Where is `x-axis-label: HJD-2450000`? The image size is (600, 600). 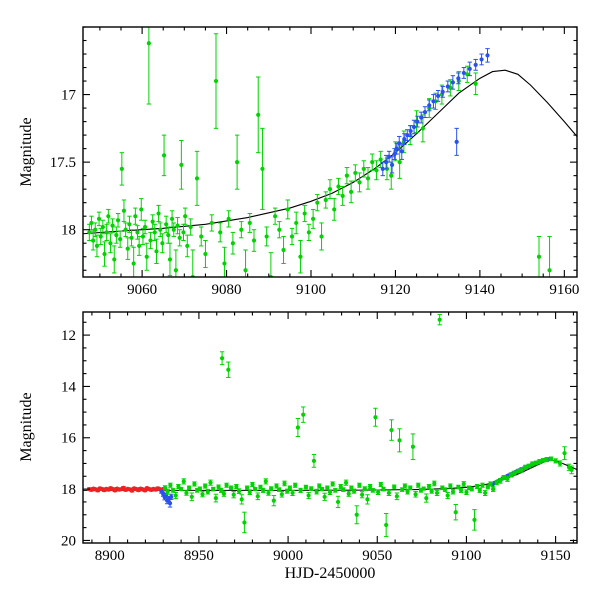 x-axis-label: HJD-2450000 is located at coordinates (330, 573).